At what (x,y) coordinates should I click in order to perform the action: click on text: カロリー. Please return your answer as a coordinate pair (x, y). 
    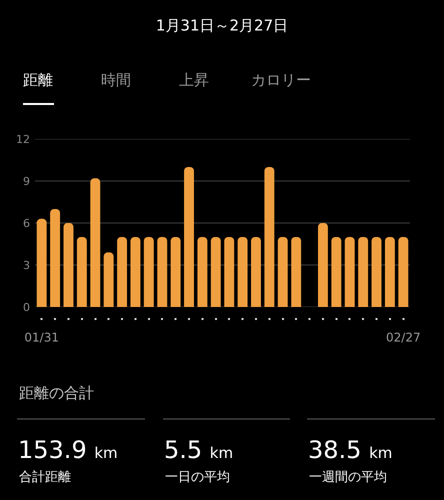
    Looking at the image, I should click on (281, 80).